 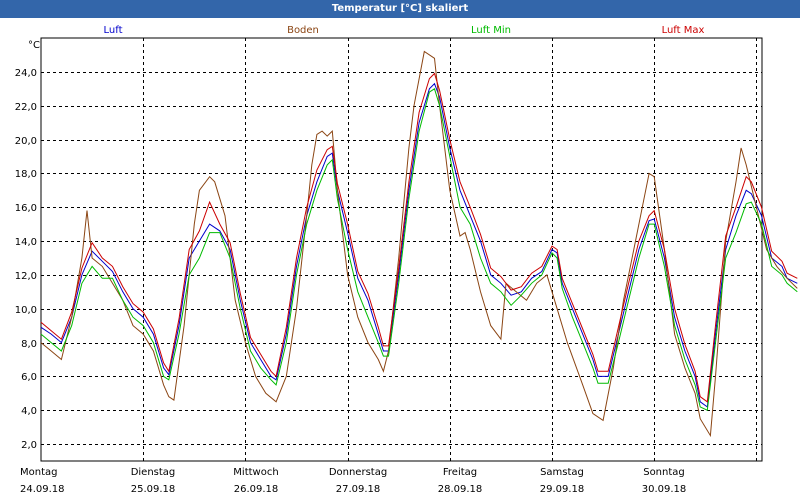 What do you see at coordinates (42, 489) in the screenshot?
I see `x-tick-date-label: 24.09.18` at bounding box center [42, 489].